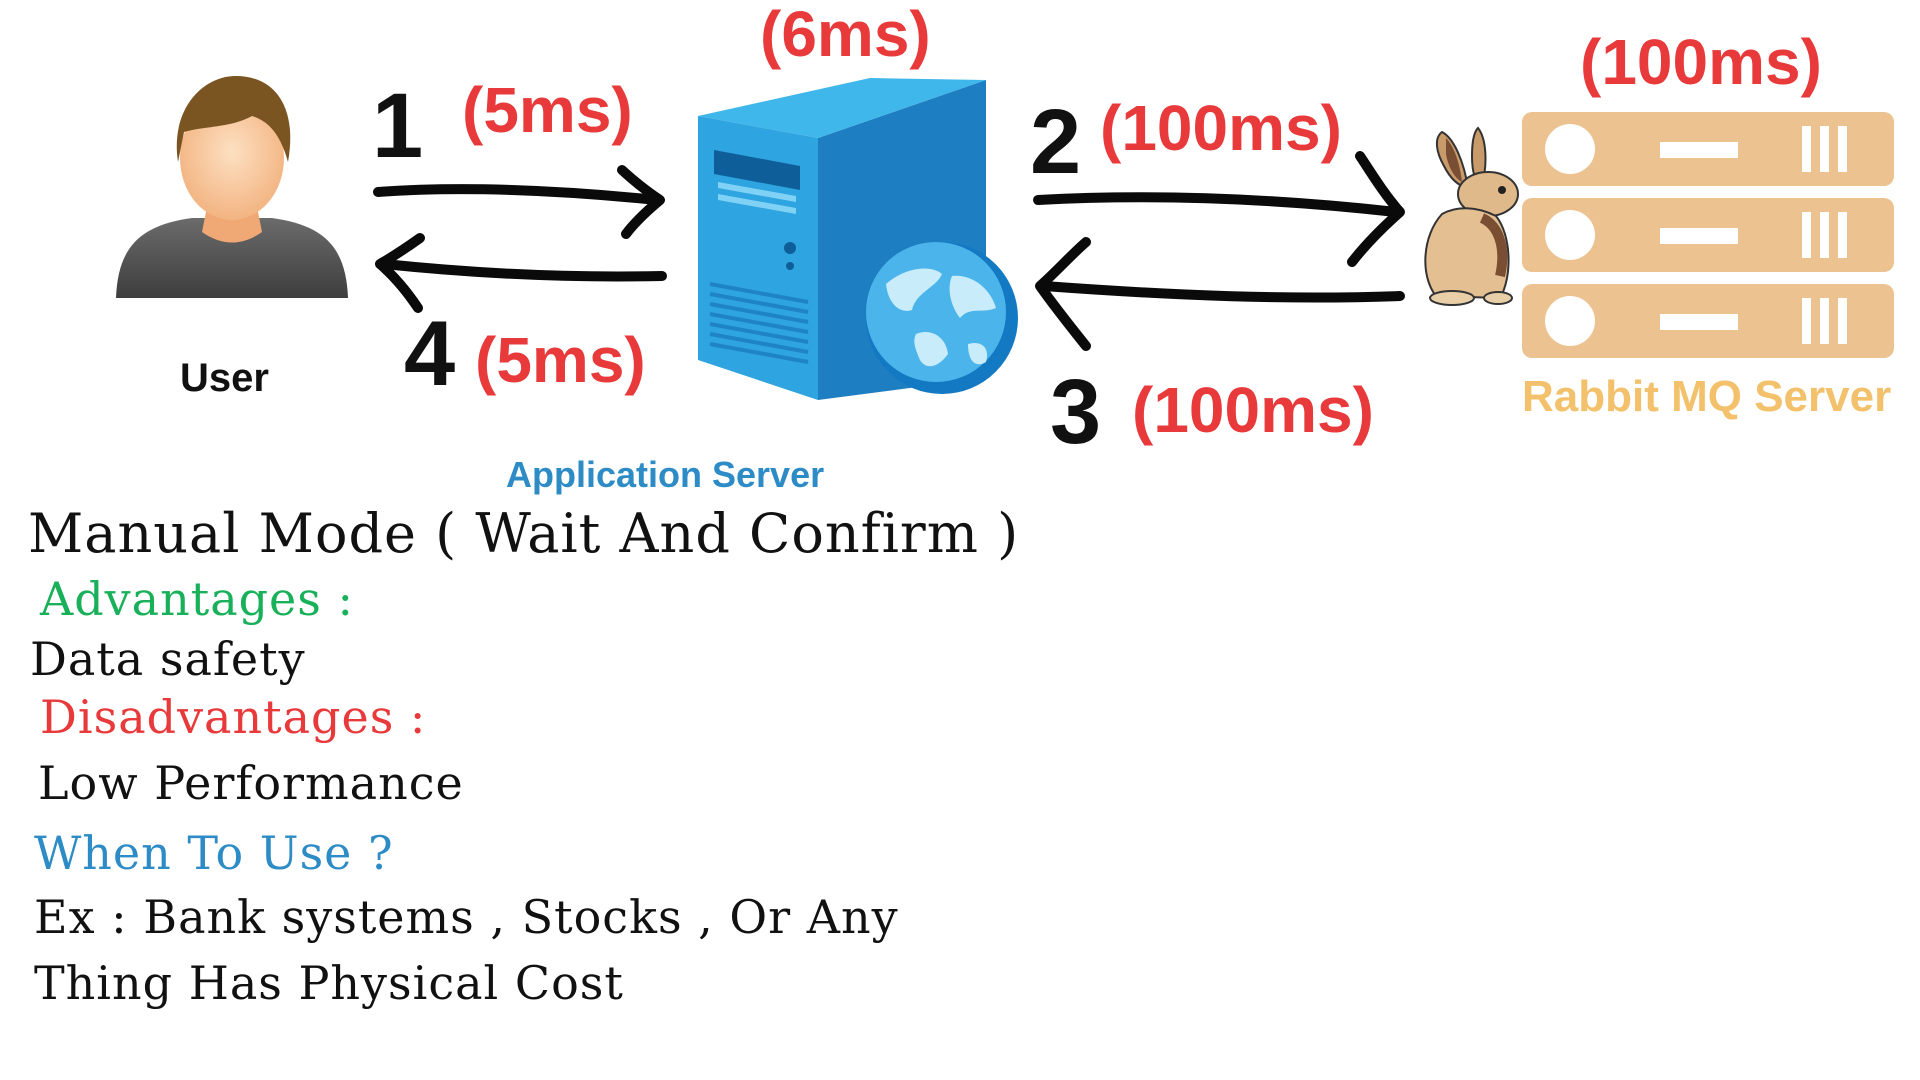  I want to click on disadvantages-text: Low Performance, so click(251, 783).